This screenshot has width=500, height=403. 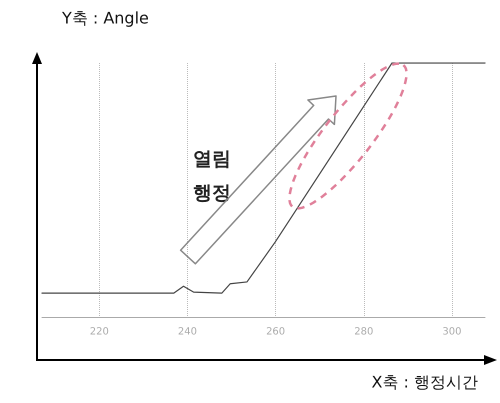 I want to click on x-axis-title: X축 : 행정시간, so click(x=424, y=382).